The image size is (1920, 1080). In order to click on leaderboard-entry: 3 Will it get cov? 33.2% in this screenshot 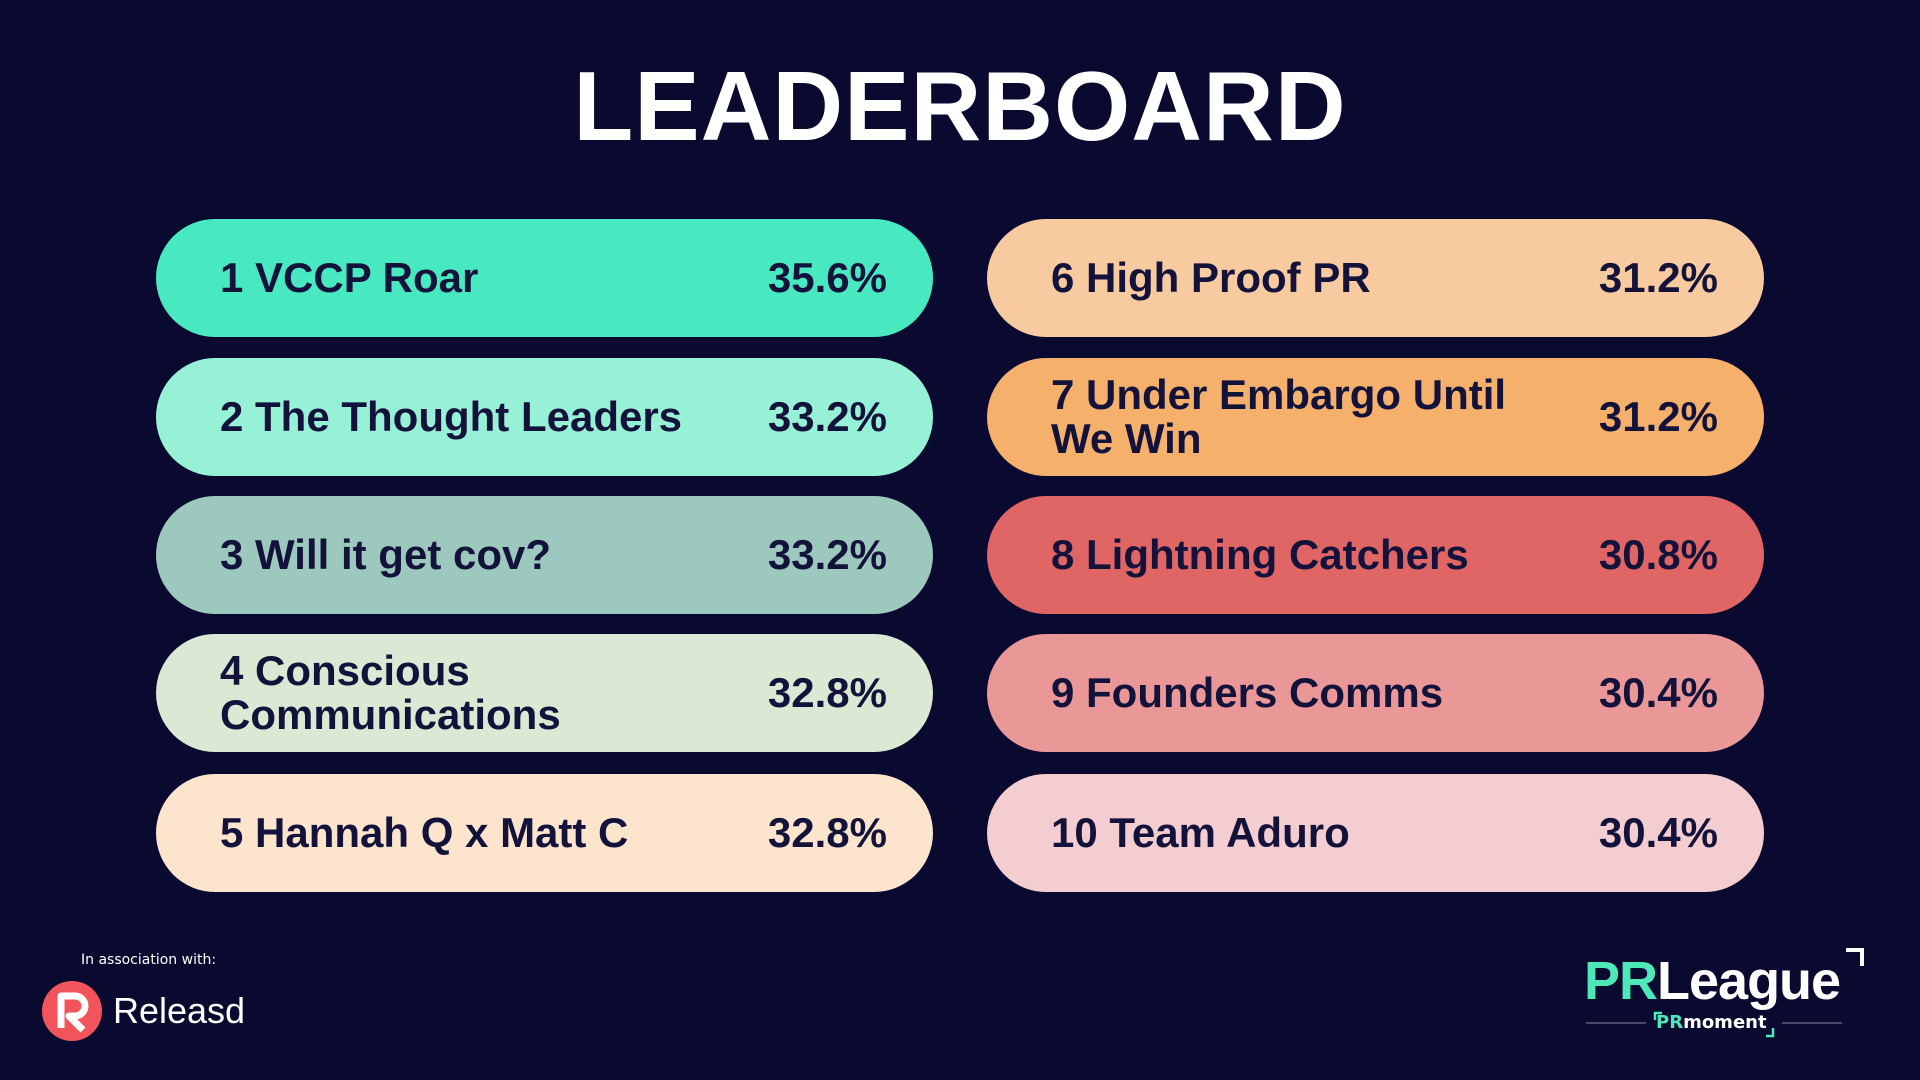, I will do `click(544, 555)`.